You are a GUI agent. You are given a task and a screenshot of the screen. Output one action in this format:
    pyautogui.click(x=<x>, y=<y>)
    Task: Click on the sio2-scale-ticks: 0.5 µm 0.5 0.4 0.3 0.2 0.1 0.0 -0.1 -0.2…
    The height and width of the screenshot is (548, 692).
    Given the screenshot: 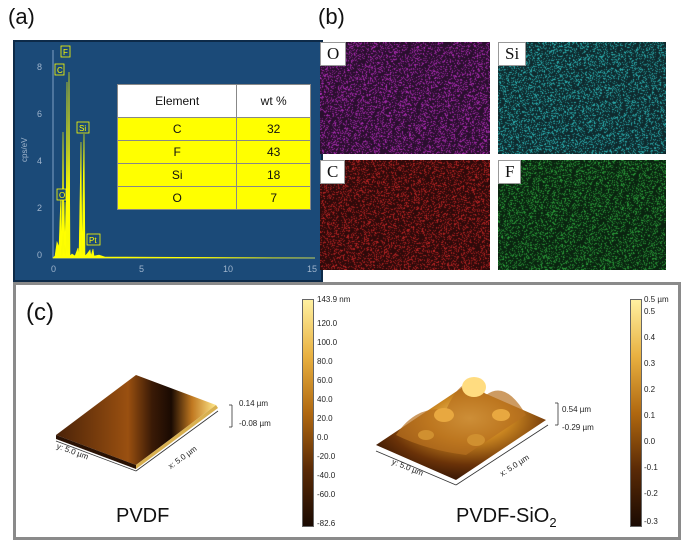 What is the action you would take?
    pyautogui.click(x=661, y=413)
    